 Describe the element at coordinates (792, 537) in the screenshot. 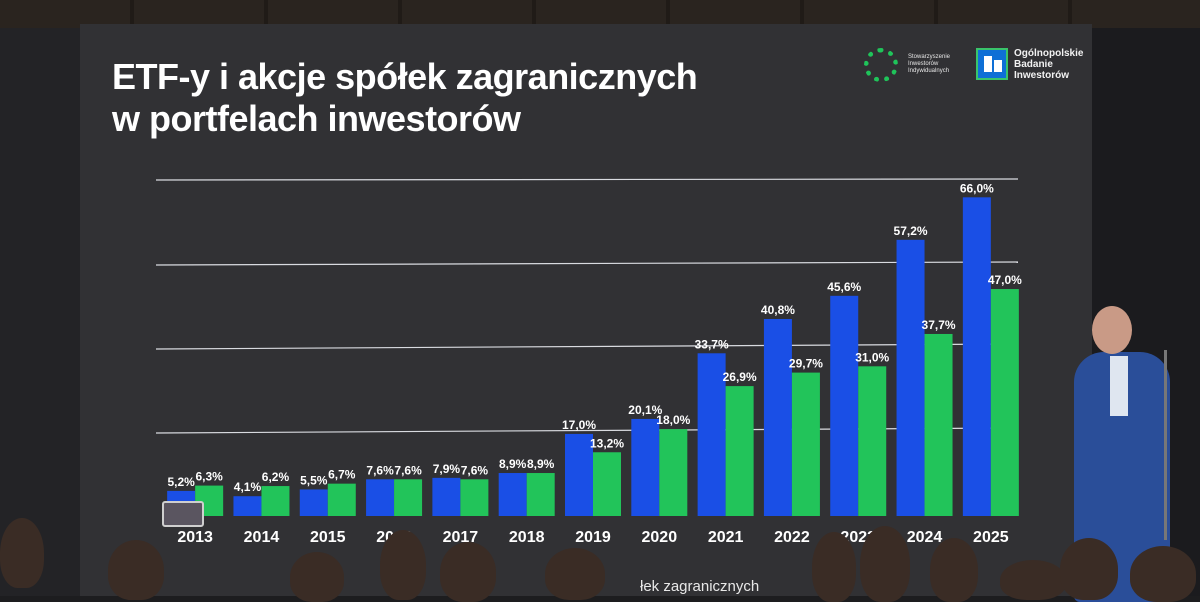

I see `x-tick-label: 2022` at that location.